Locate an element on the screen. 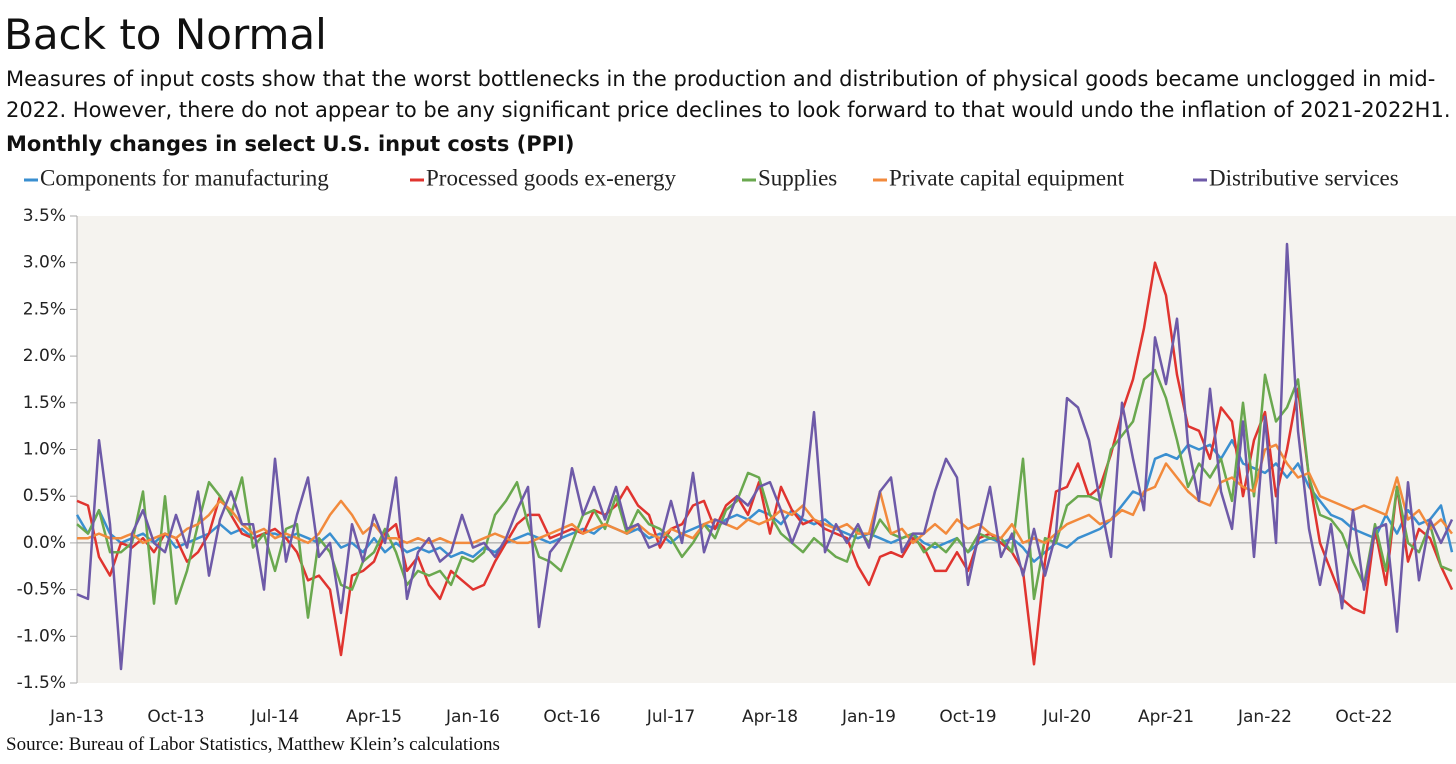 The height and width of the screenshot is (764, 1456). y-tick-label: 0.0% is located at coordinates (44, 543).